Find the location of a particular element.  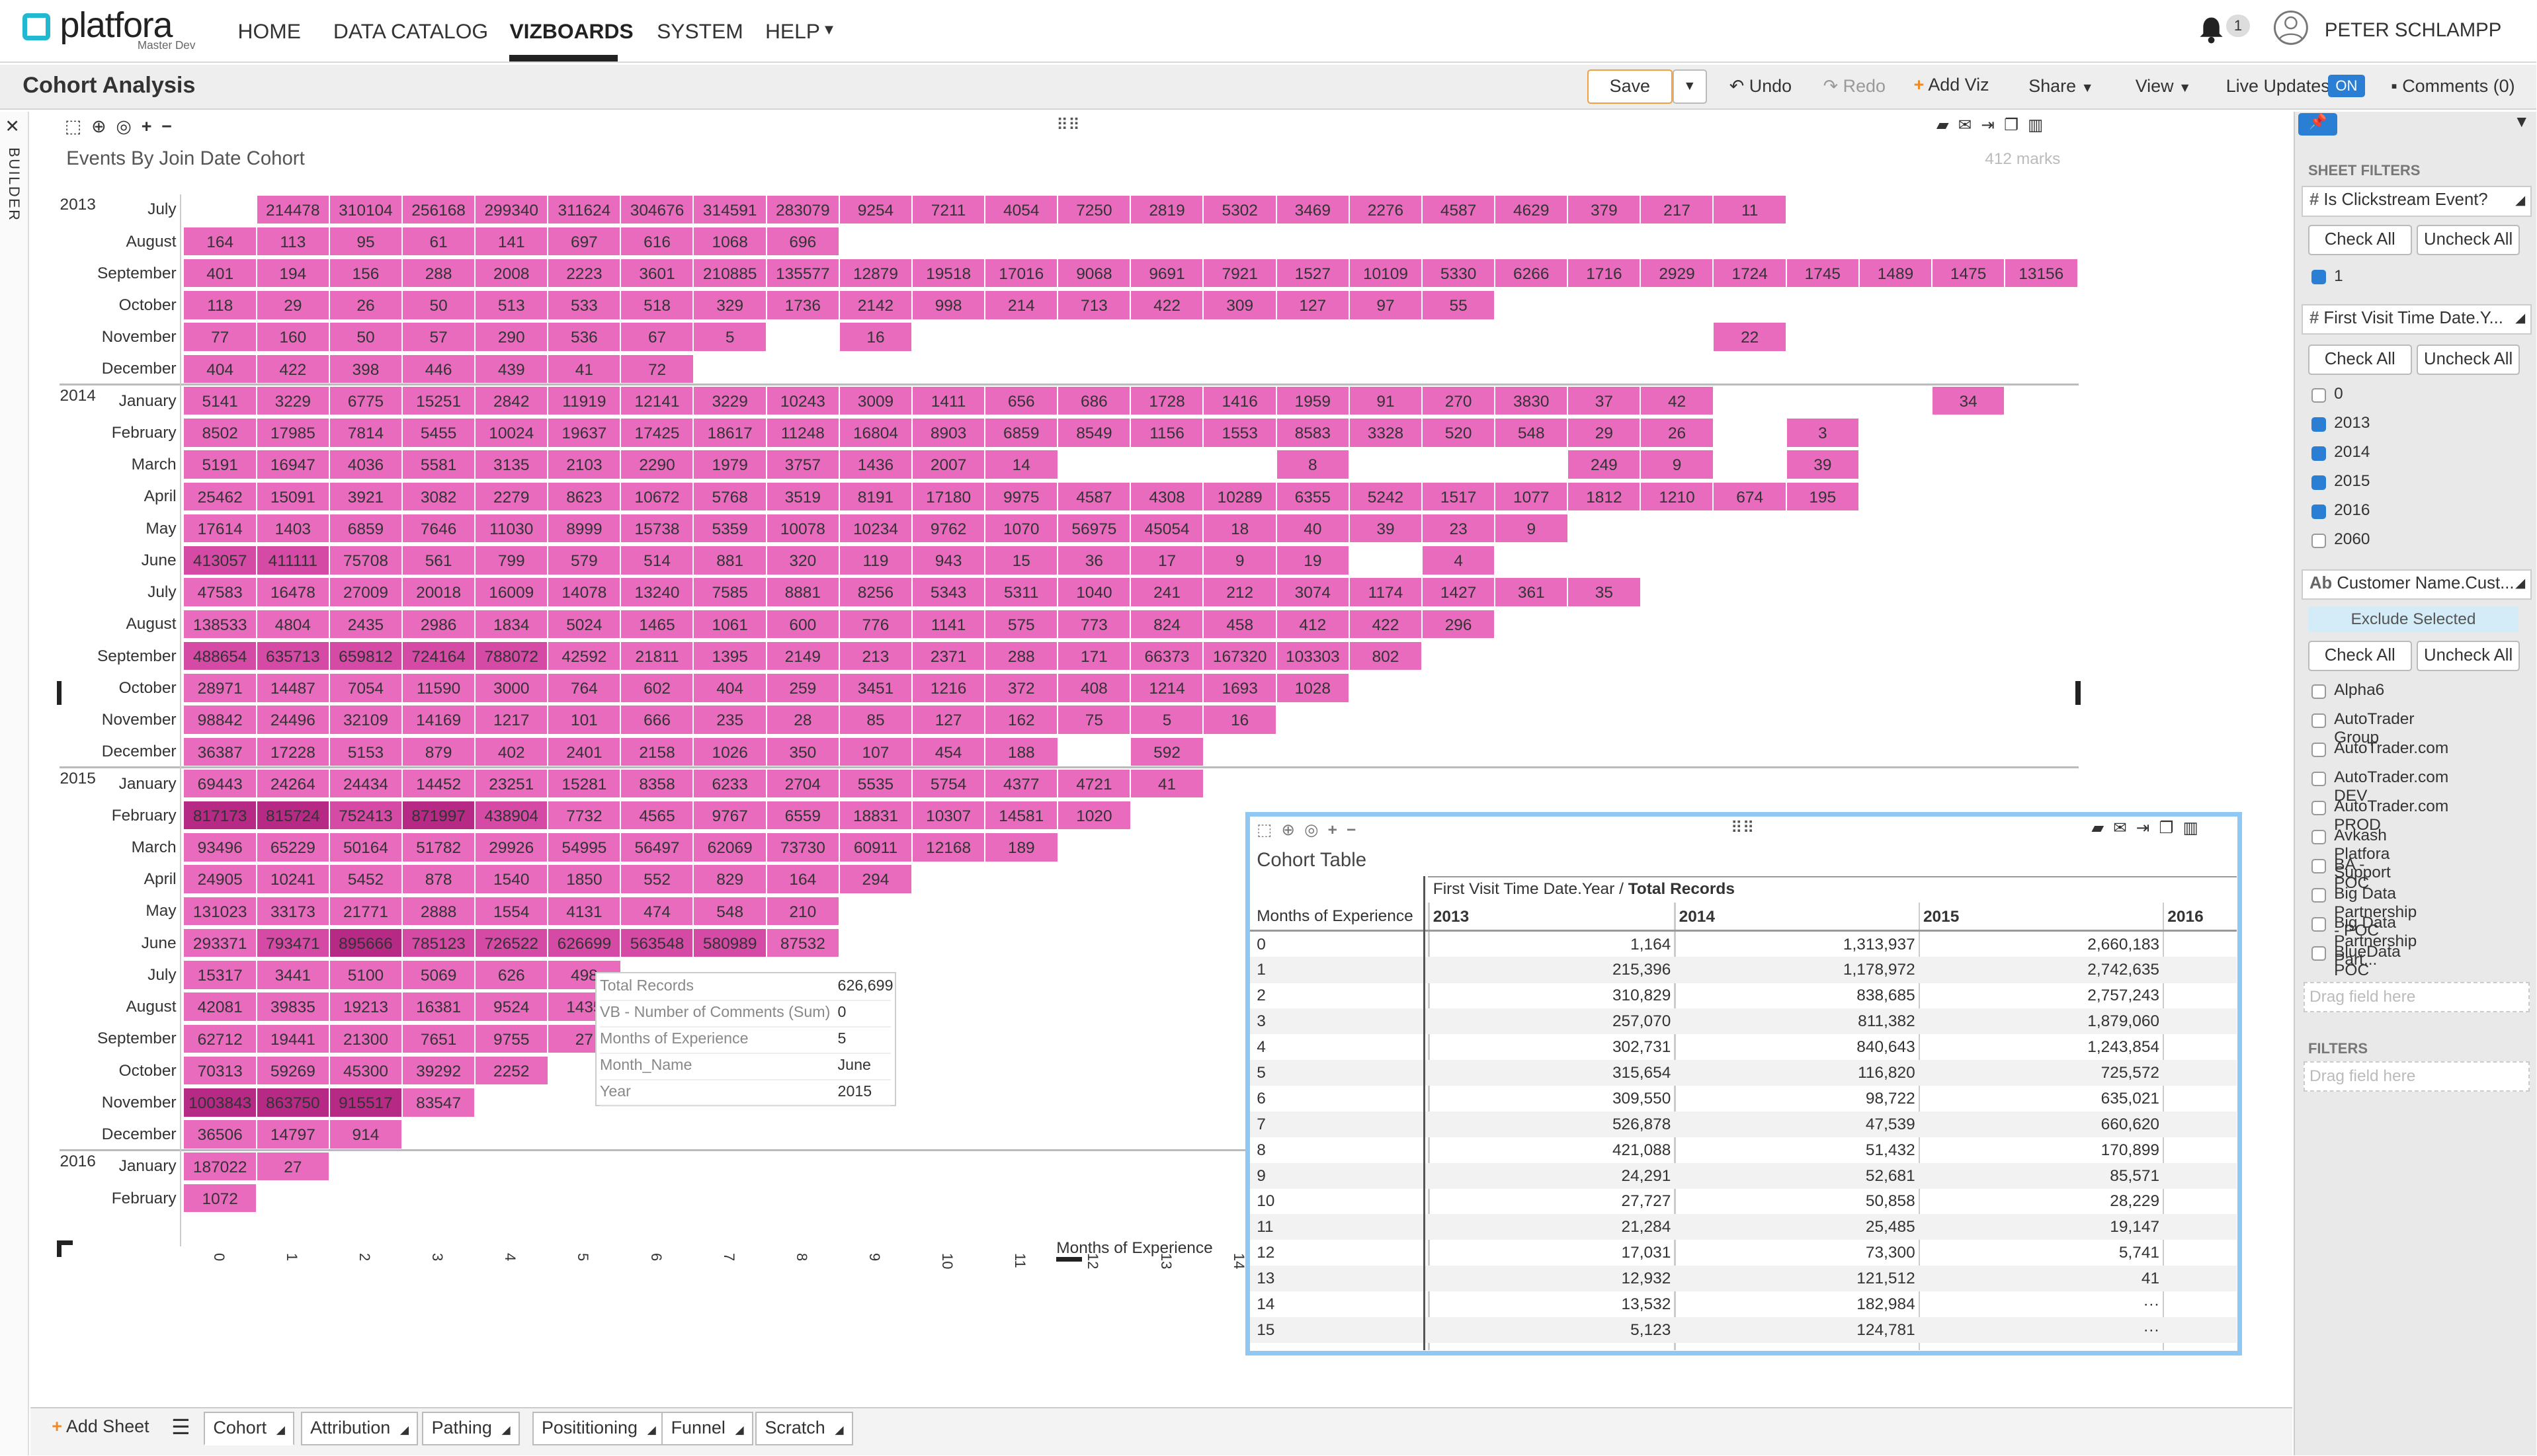

heatmap-cell: 107 is located at coordinates (875, 751).